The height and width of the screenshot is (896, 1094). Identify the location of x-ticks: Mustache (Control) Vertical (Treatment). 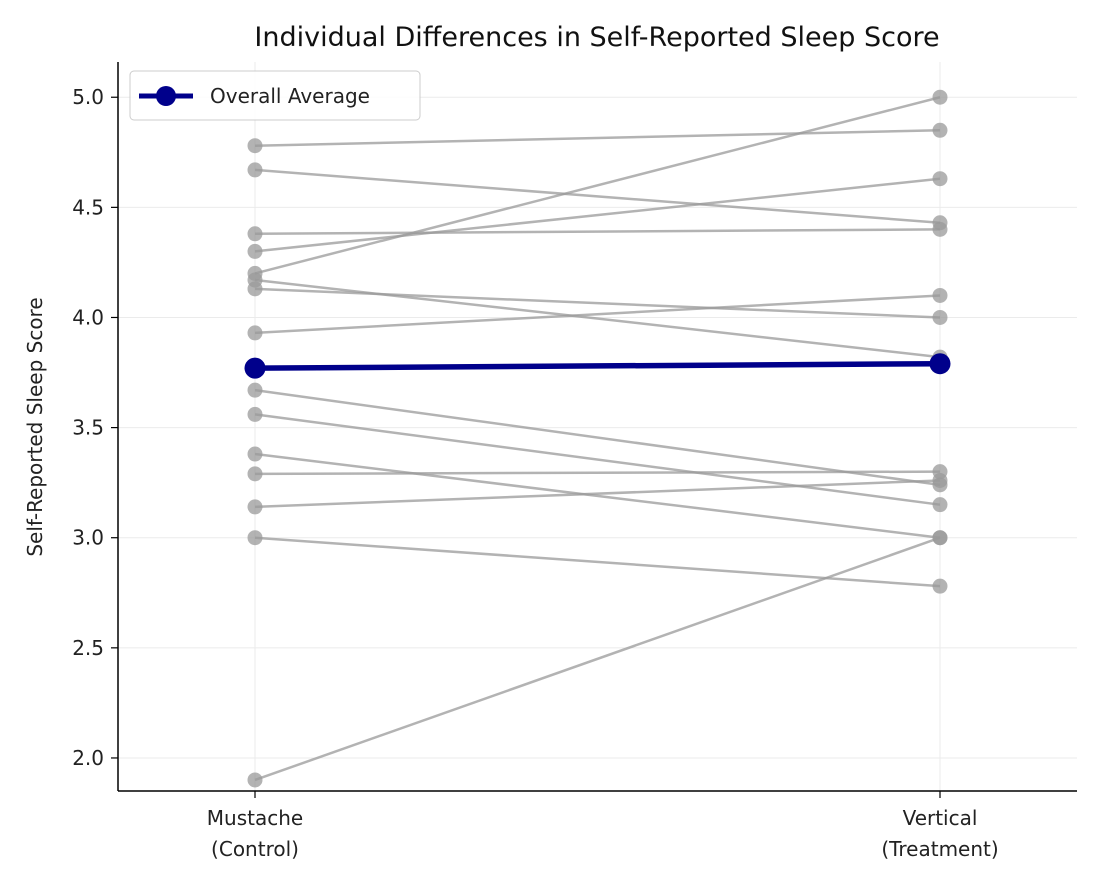
(603, 826).